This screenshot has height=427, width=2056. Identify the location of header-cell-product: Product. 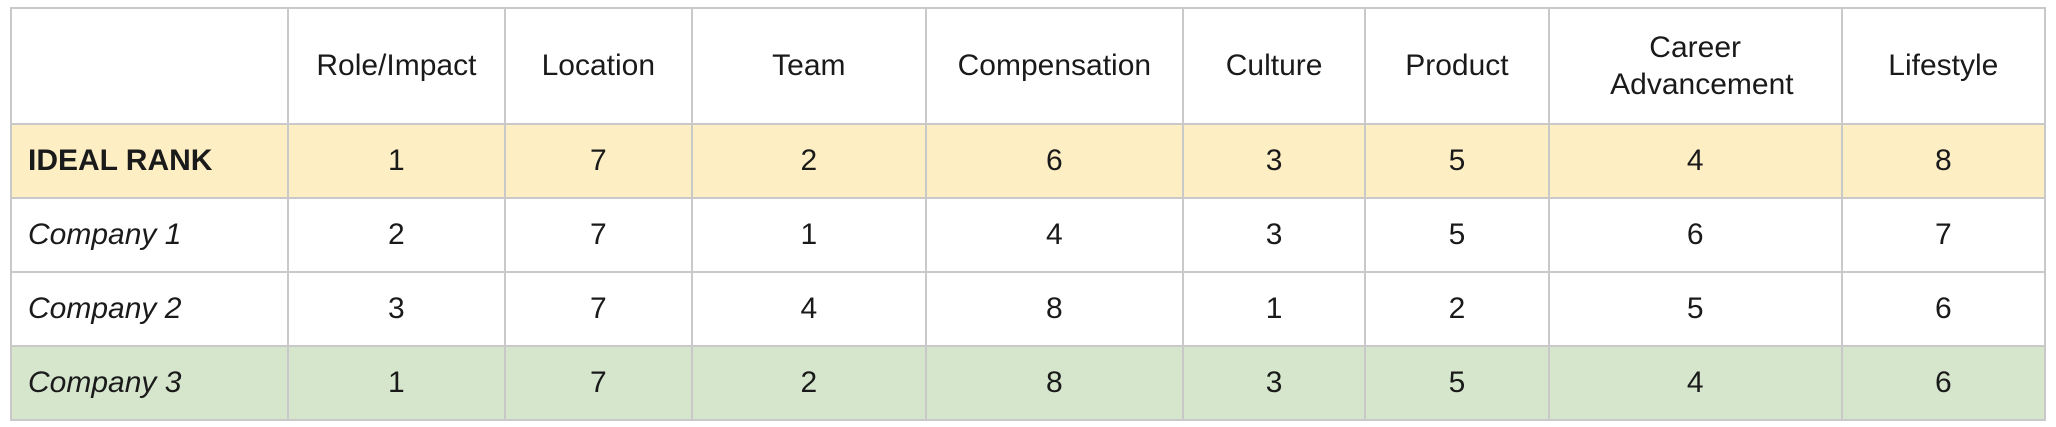
(1457, 66).